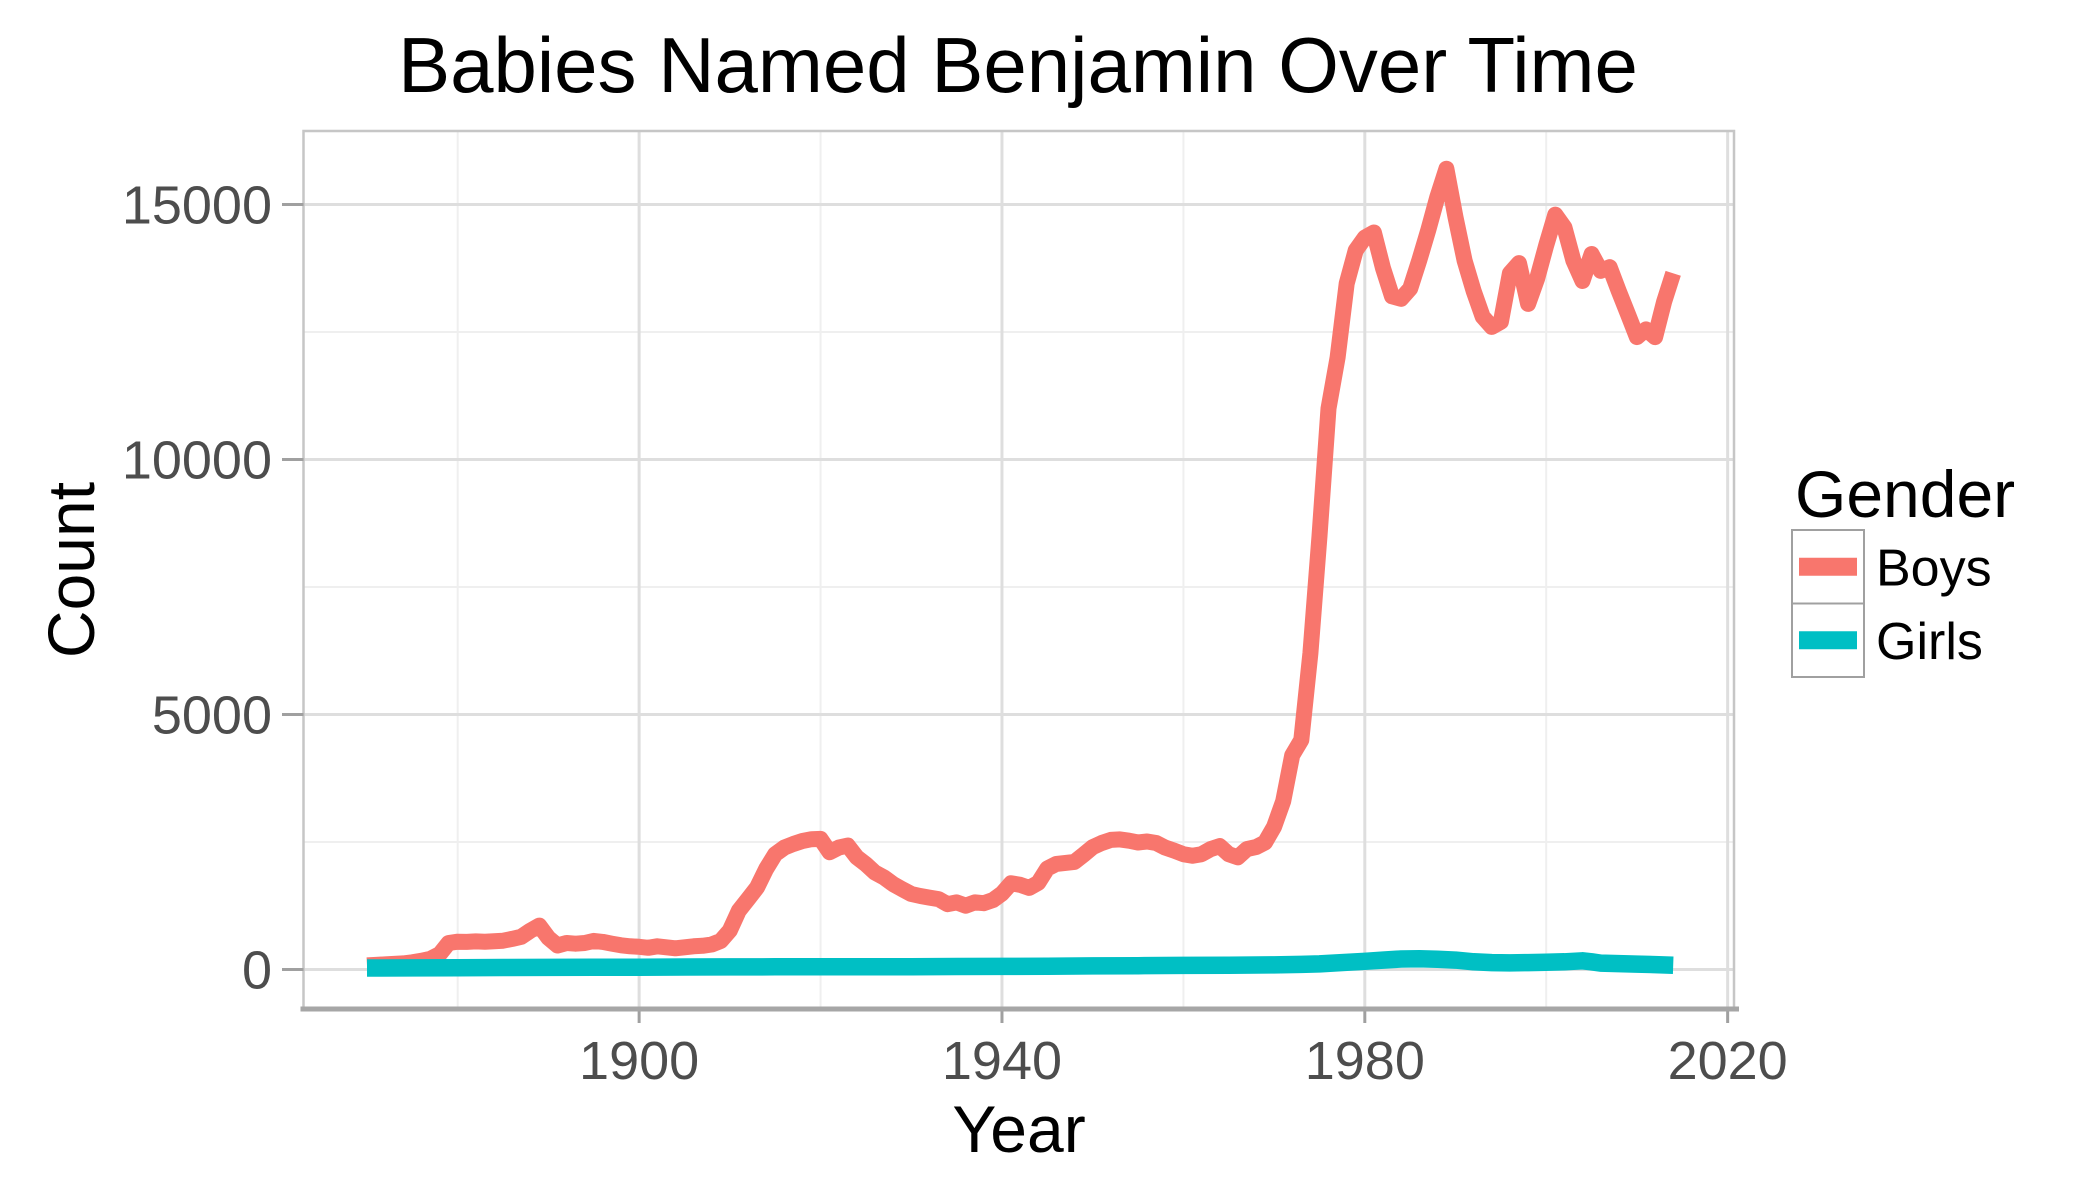 Image resolution: width=2100 pixels, height=1200 pixels. I want to click on y-tick-label: 0, so click(257, 970).